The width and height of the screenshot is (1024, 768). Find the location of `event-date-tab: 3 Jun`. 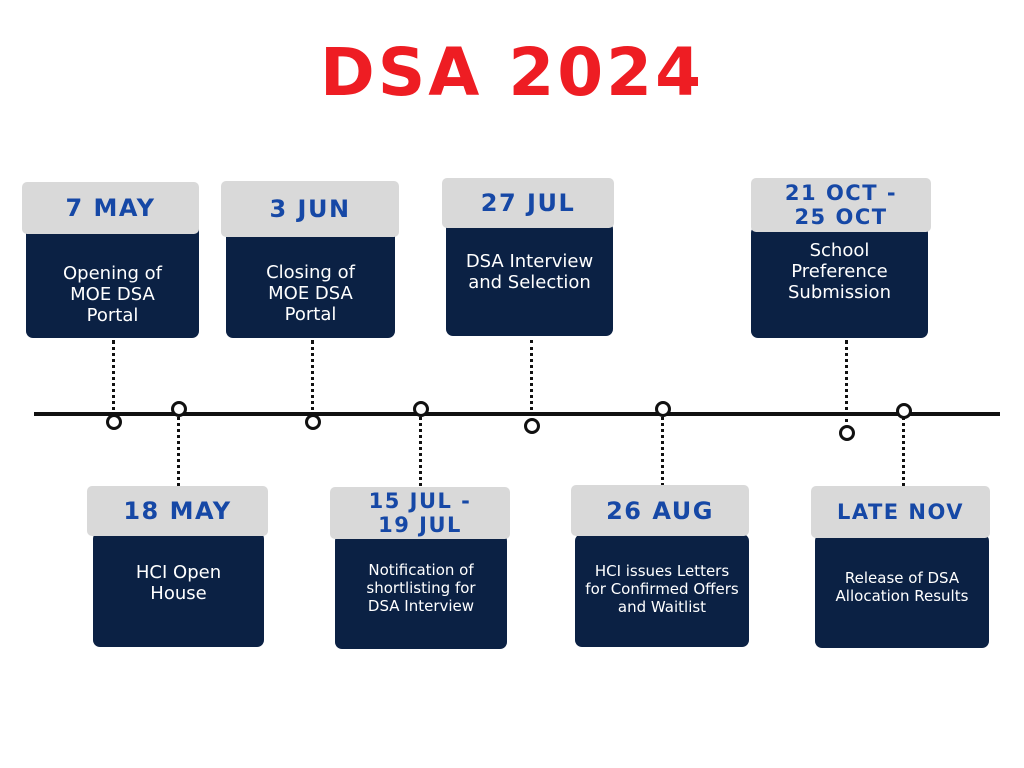

event-date-tab: 3 Jun is located at coordinates (310, 209).